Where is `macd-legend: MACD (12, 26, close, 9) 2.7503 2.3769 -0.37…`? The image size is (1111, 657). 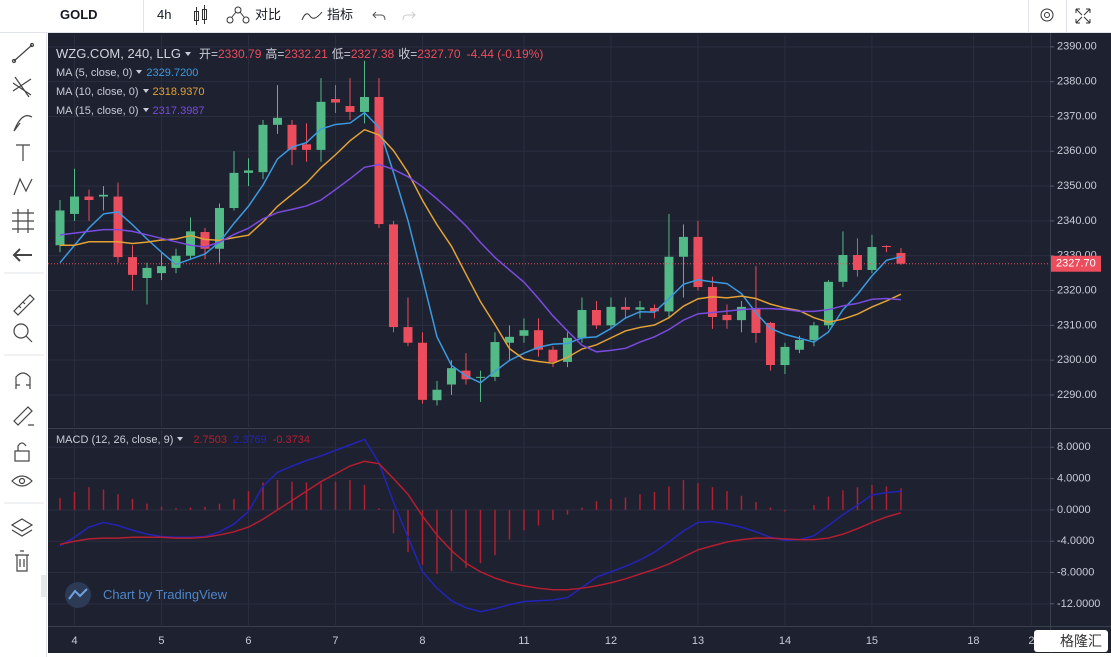
macd-legend: MACD (12, 26, close, 9) 2.7503 2.3769 -0.37… is located at coordinates (183, 440).